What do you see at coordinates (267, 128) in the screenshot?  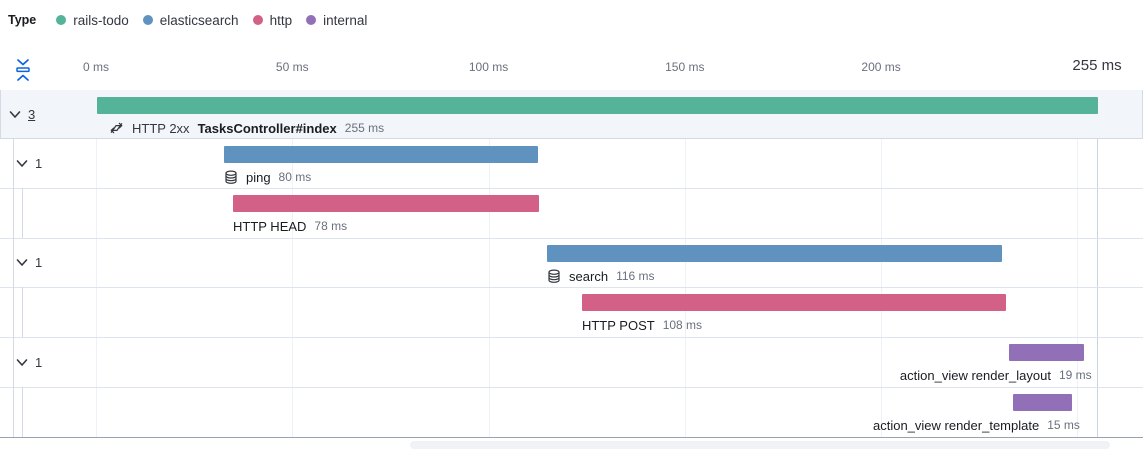 I see `transaction-name: TasksController#index` at bounding box center [267, 128].